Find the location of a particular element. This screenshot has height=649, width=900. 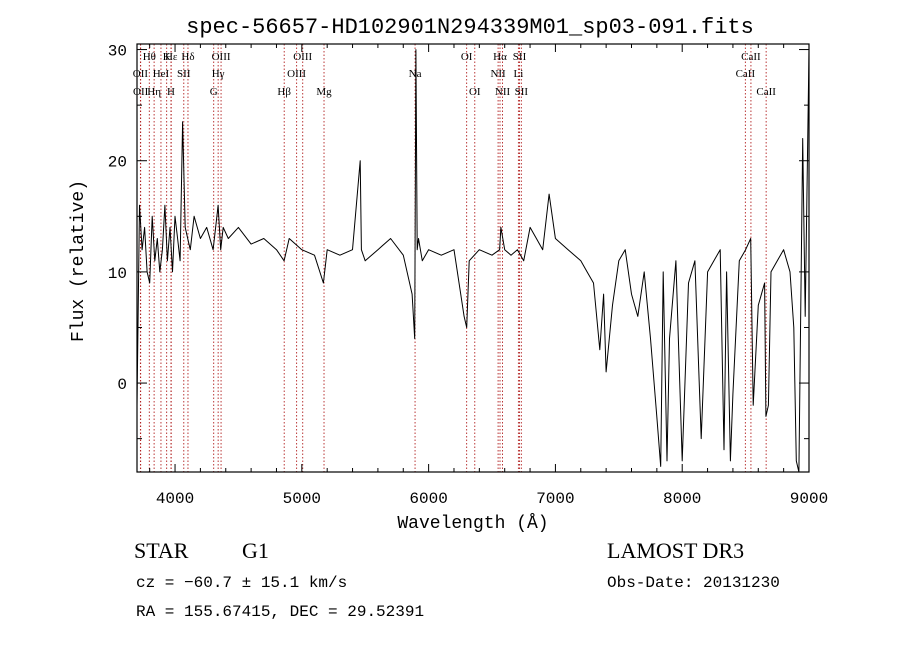

x-tick-label-2: 6000 is located at coordinates (428, 499).